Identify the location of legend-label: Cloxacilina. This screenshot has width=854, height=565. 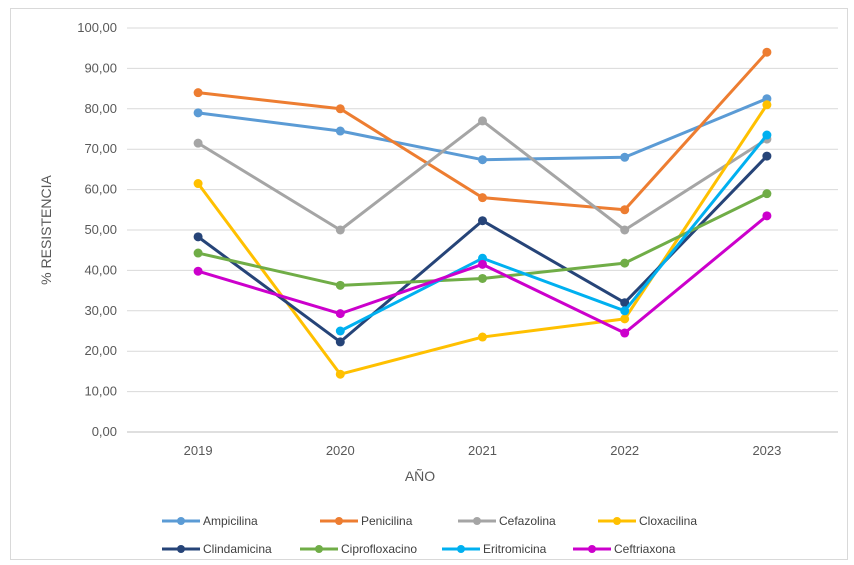
(668, 521).